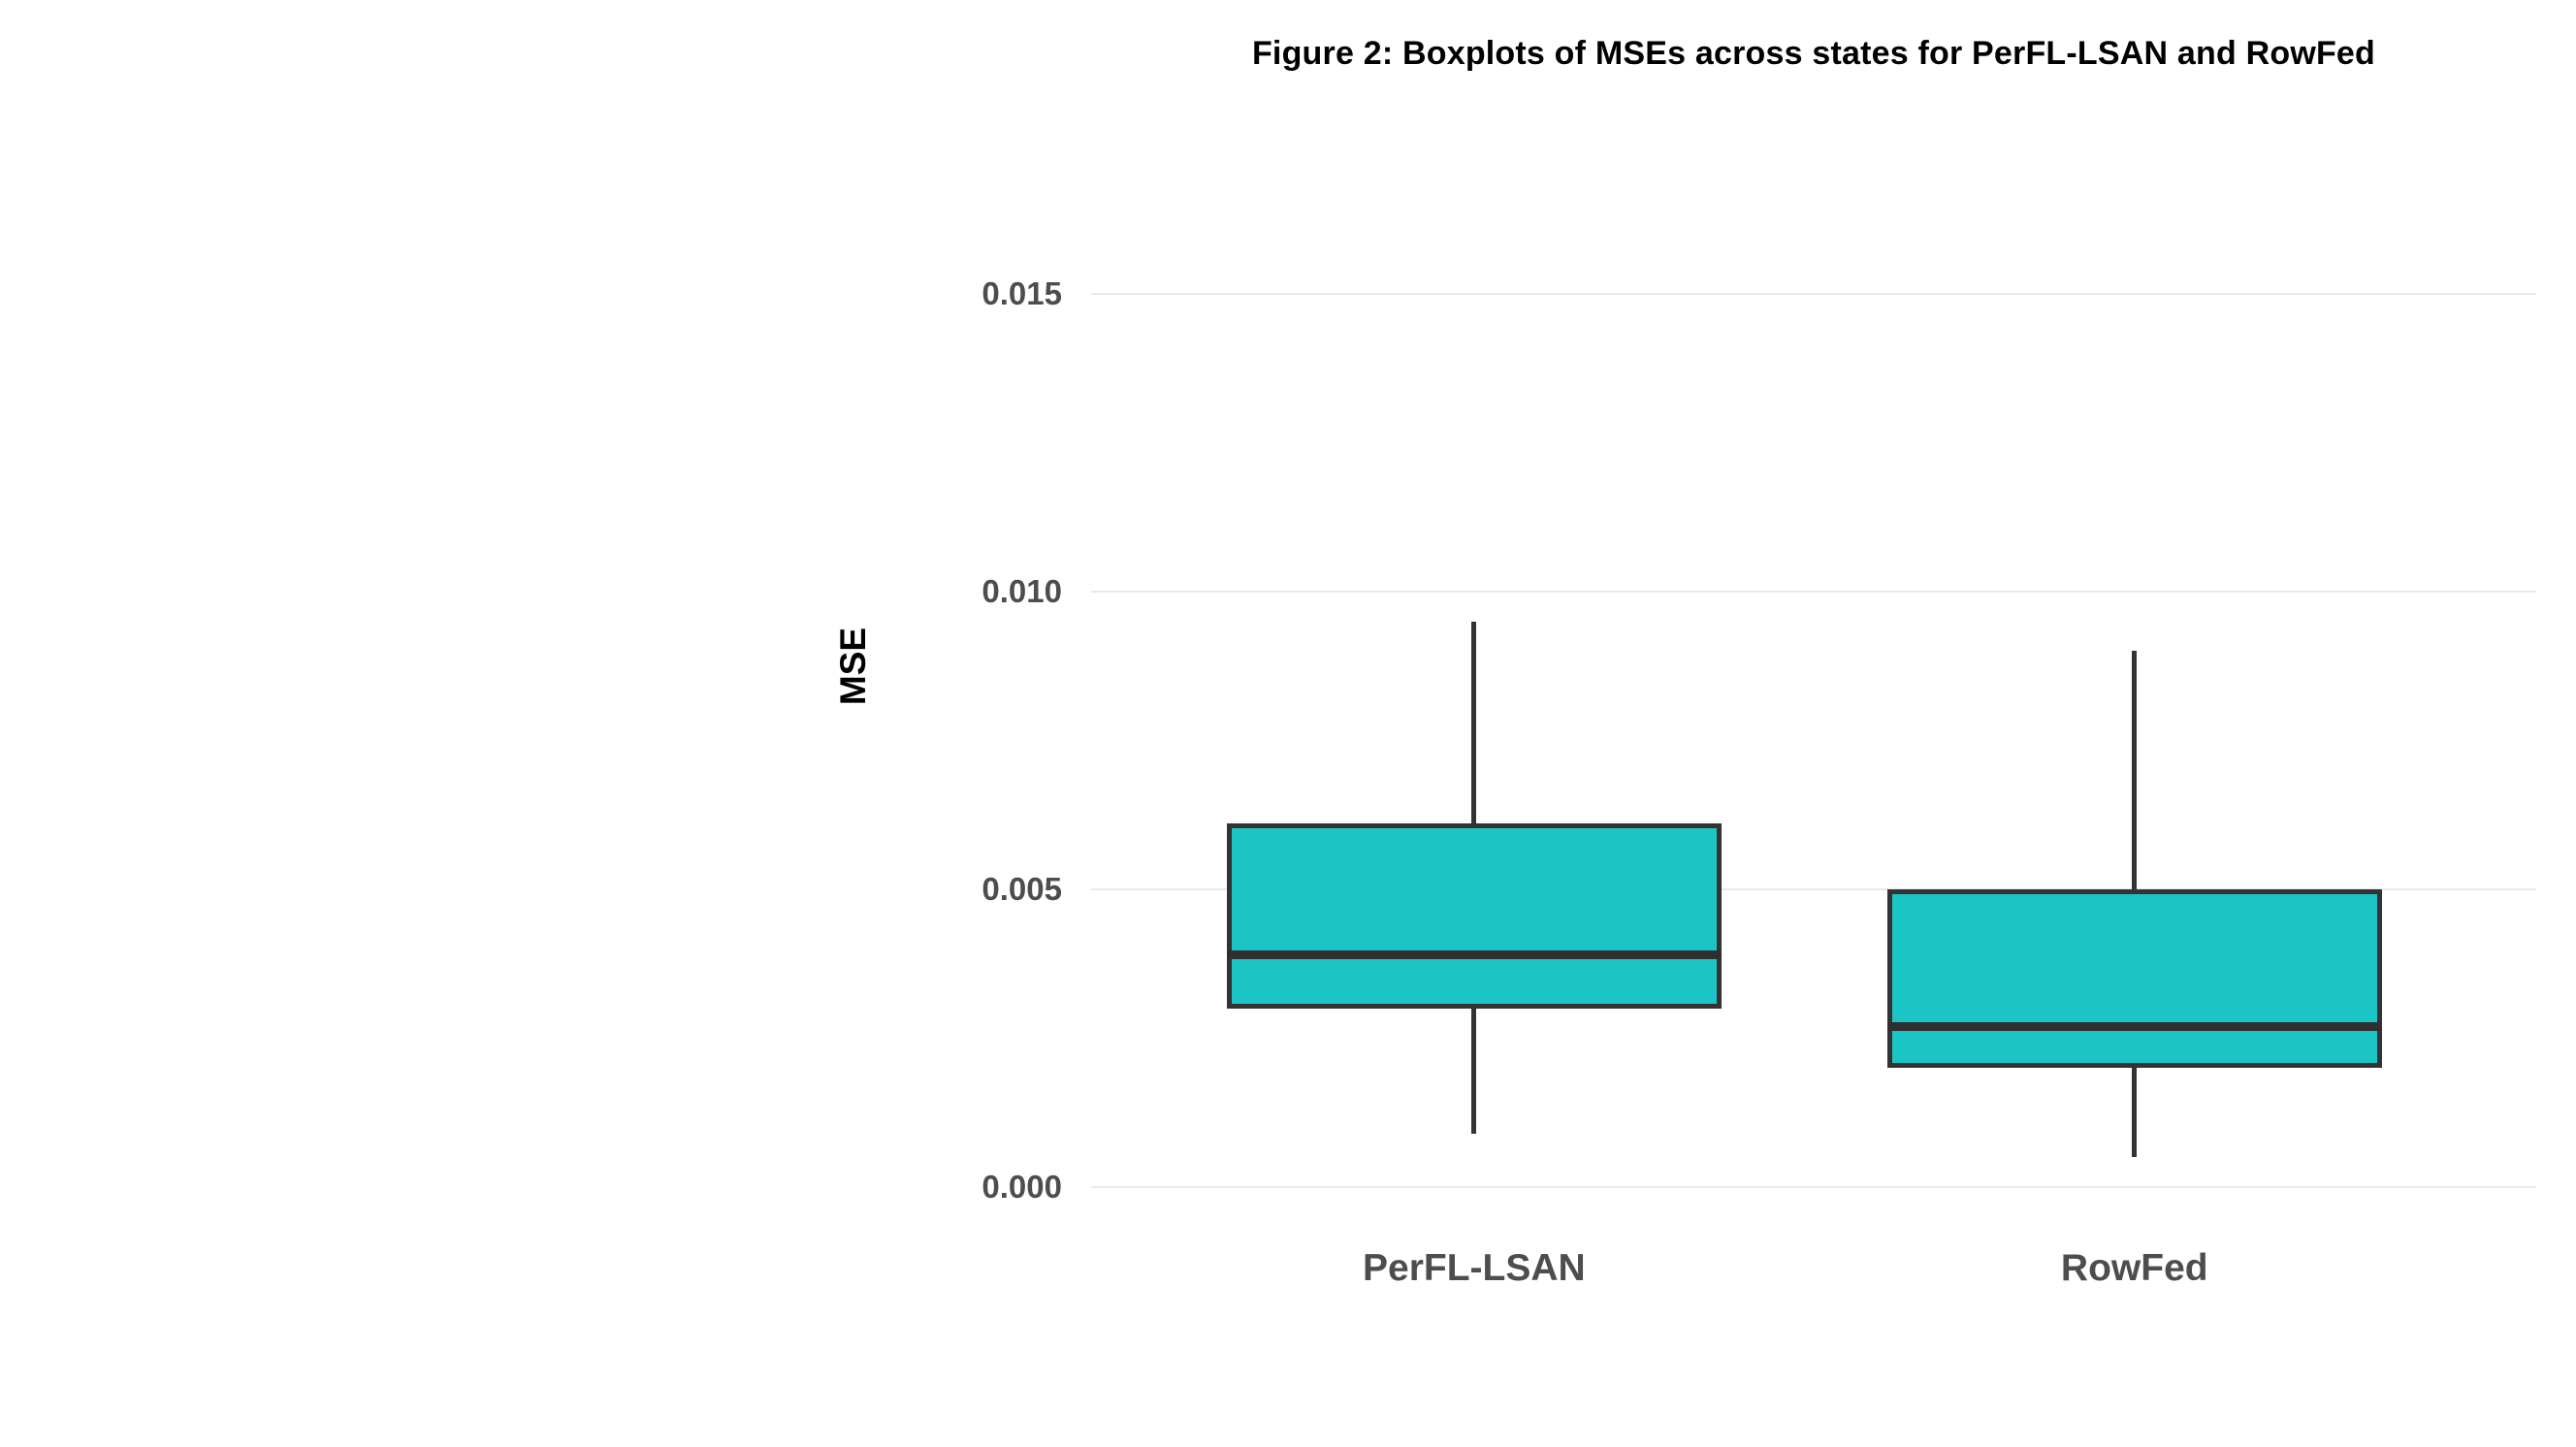  Describe the element at coordinates (1022, 1187) in the screenshot. I see `y-tick-label: 0.000` at that location.